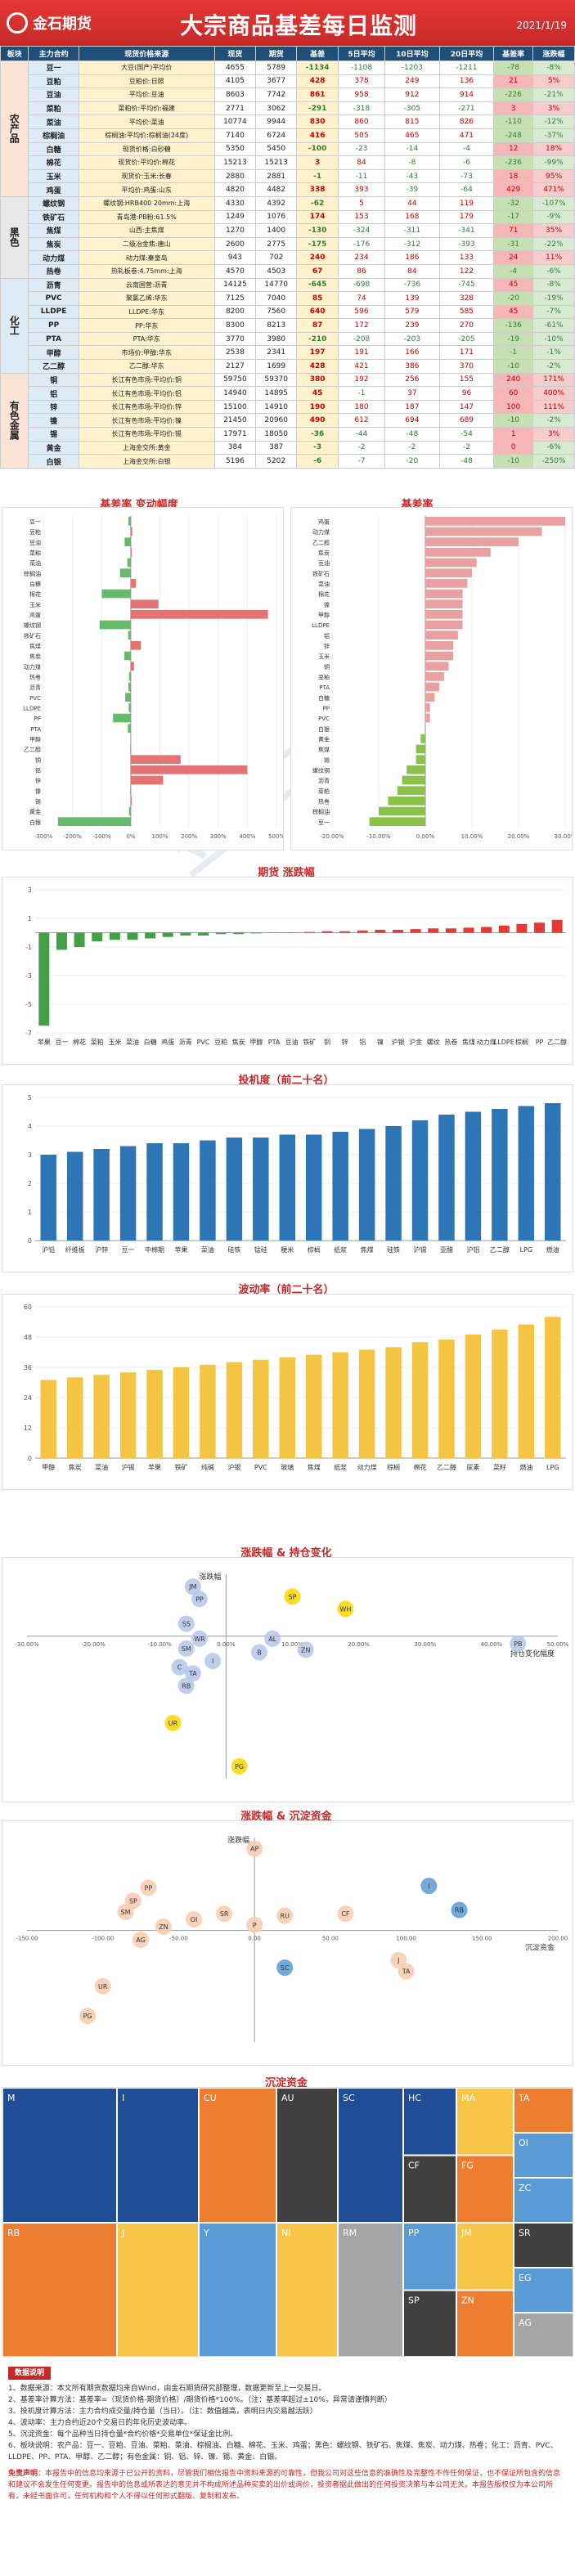 This screenshot has width=575, height=2576. What do you see at coordinates (235, 190) in the screenshot?
I see `table-cell: 4820` at bounding box center [235, 190].